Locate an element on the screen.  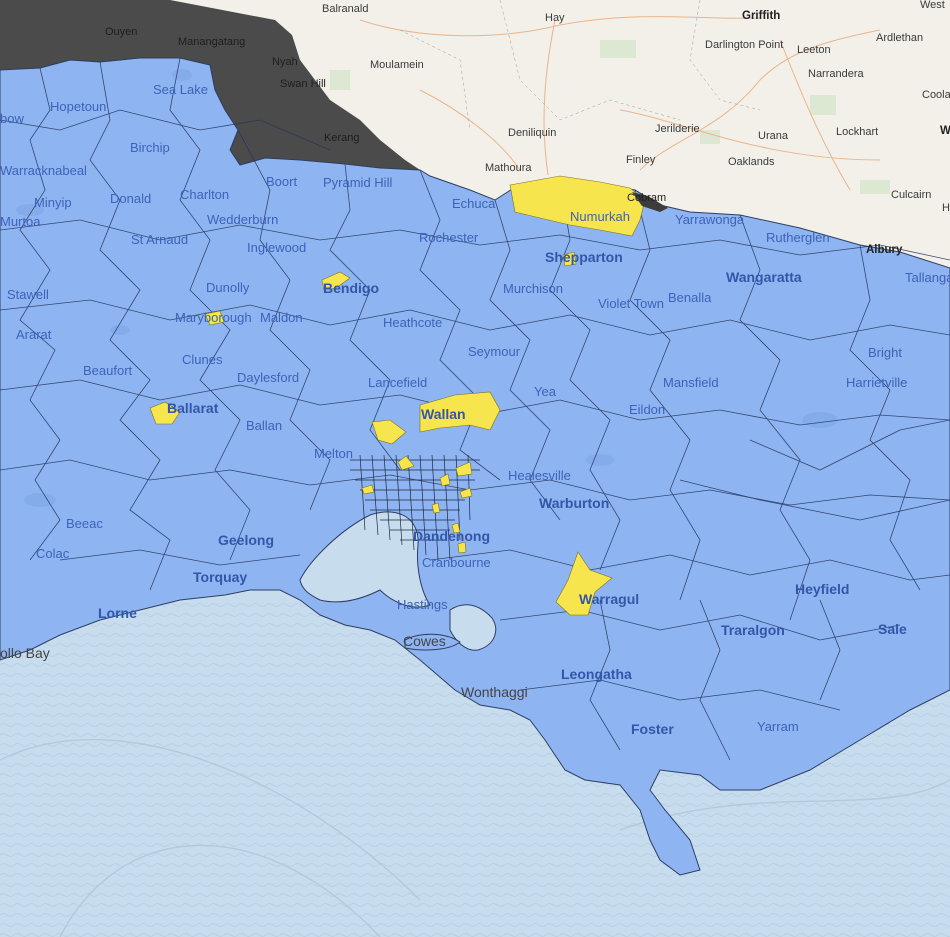
nsw-roads is located at coordinates (620, 103).